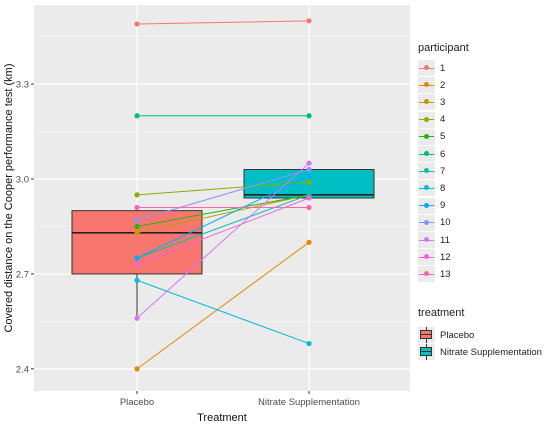 The height and width of the screenshot is (426, 550). Describe the element at coordinates (222, 418) in the screenshot. I see `x-axis-label: Treatment` at that location.